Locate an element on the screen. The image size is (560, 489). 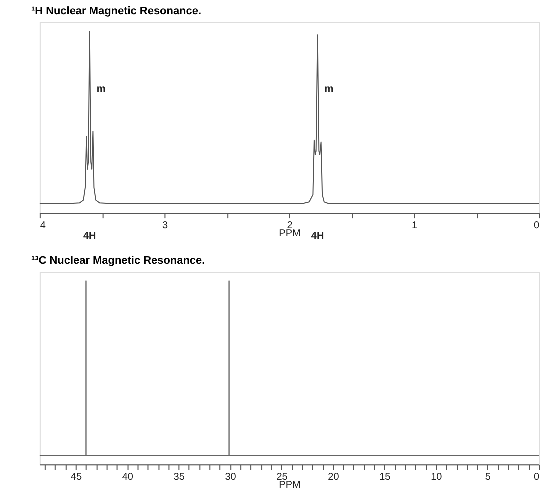
x-tick-label: 1 is located at coordinates (415, 226).